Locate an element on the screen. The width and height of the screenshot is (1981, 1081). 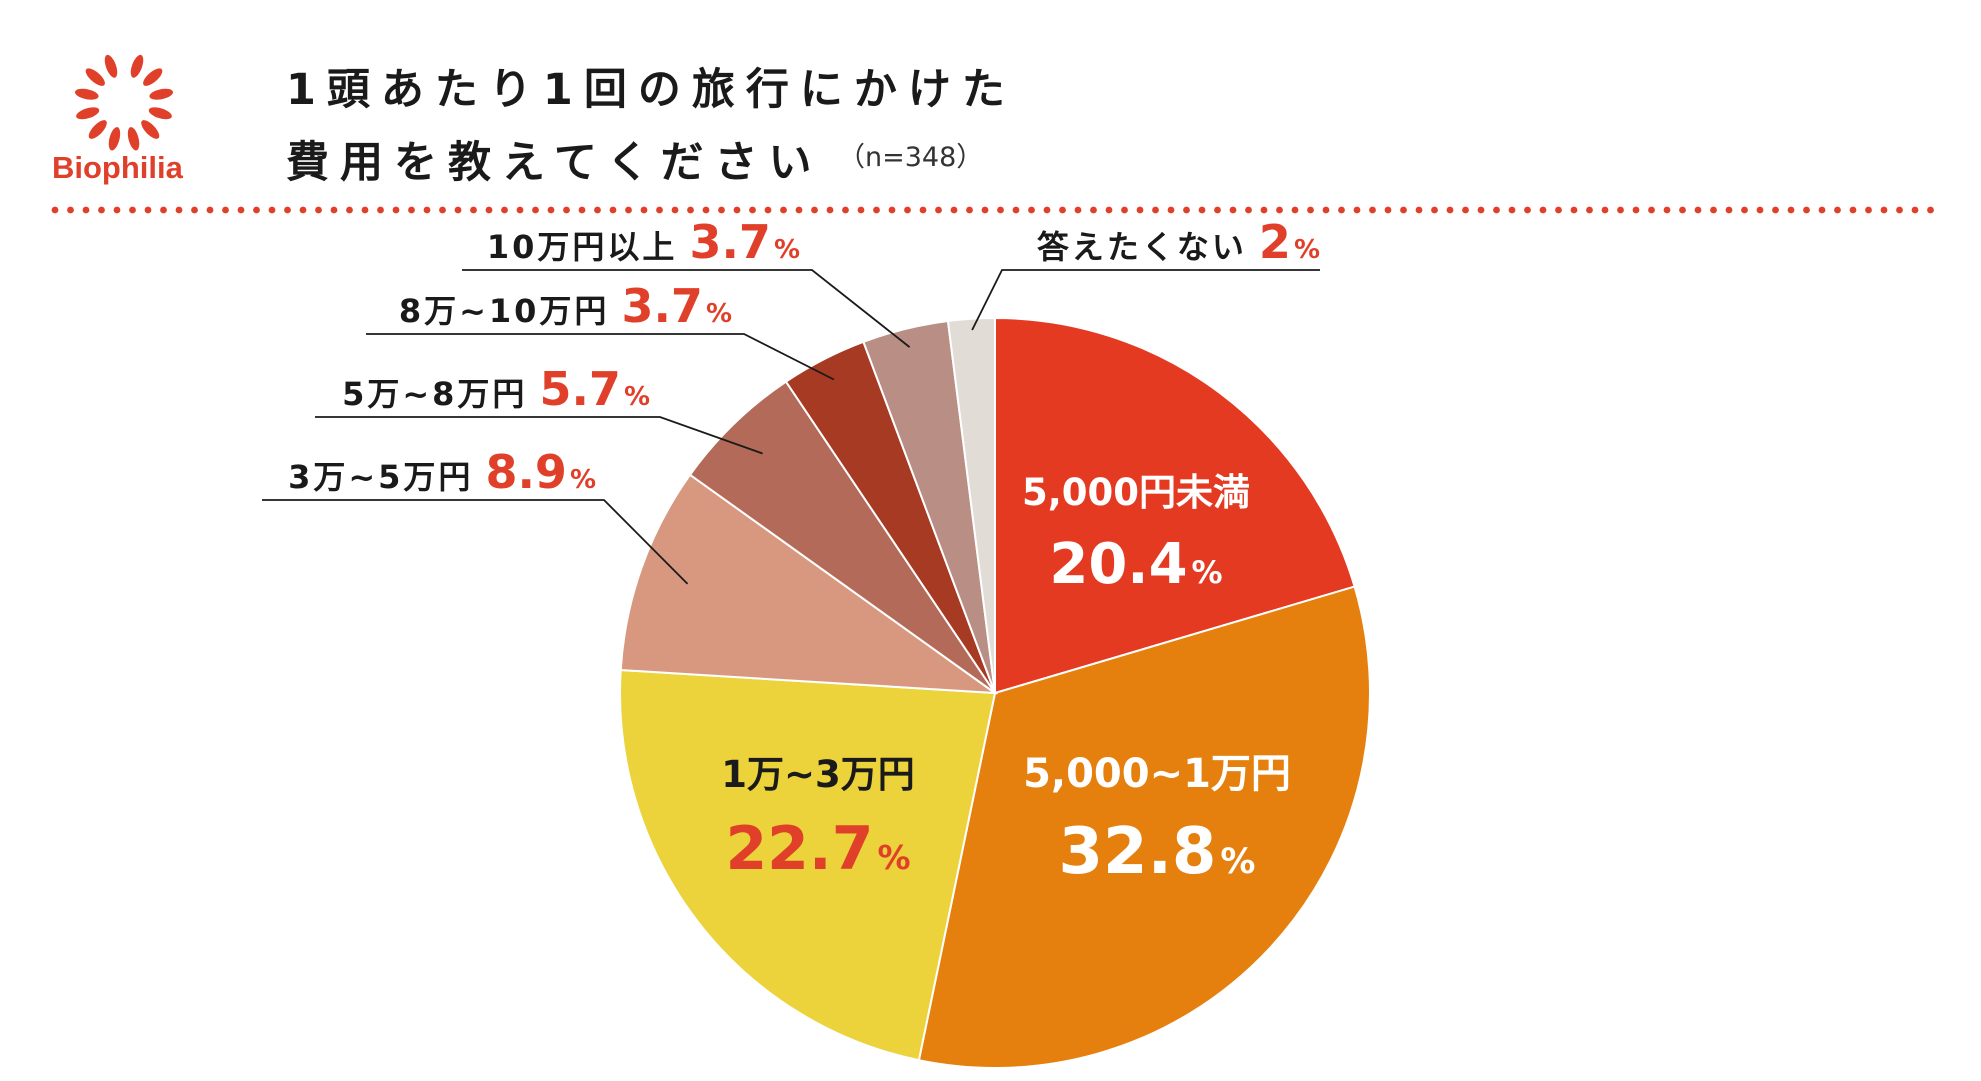
slice-value: 8.9 is located at coordinates (526, 472).